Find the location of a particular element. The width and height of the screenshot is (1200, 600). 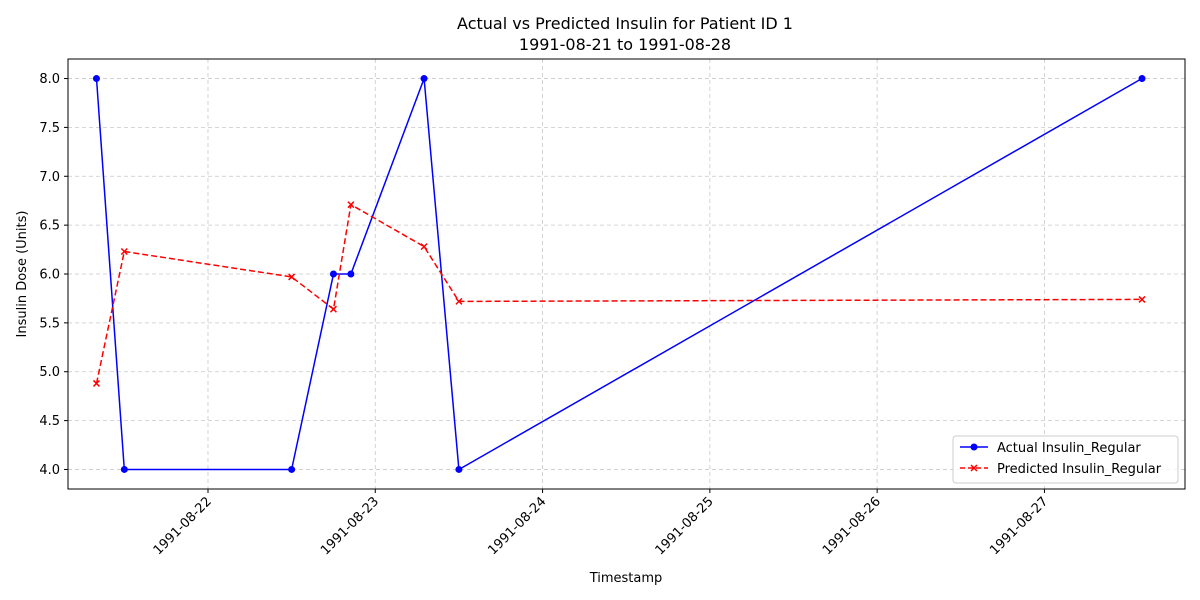

legend-marker-predicted is located at coordinates (974, 468).